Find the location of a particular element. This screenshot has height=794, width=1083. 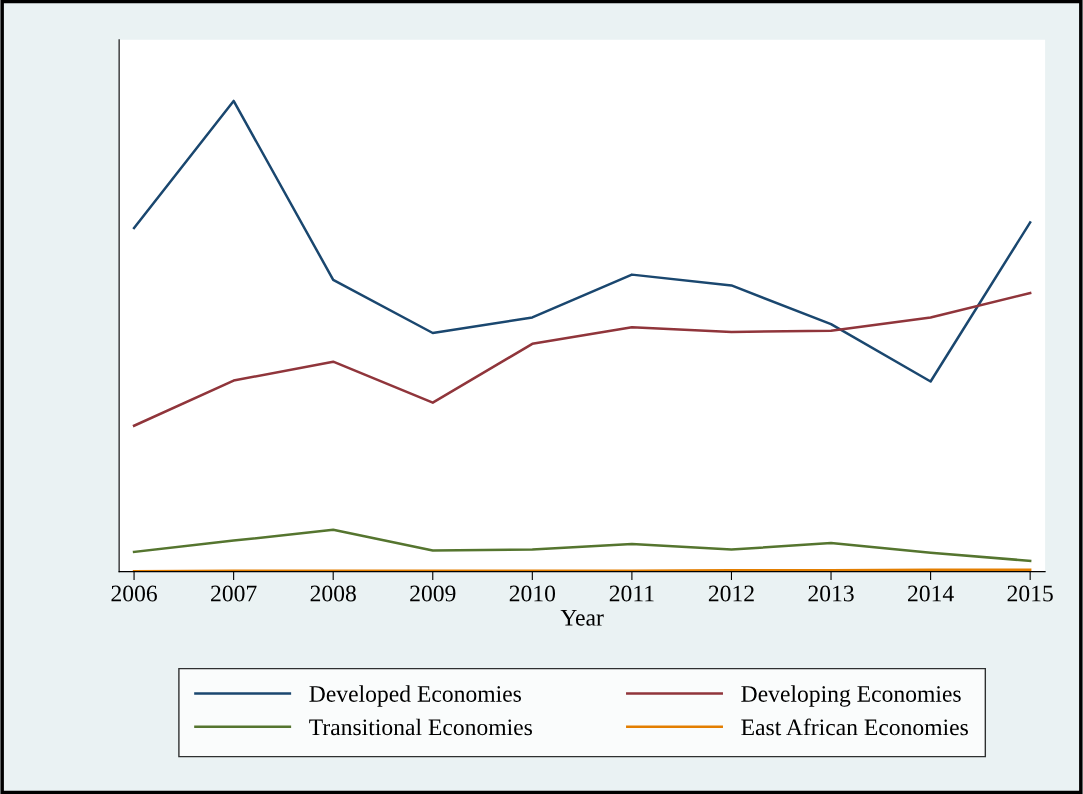

x-tick-label: 2009 is located at coordinates (433, 593).